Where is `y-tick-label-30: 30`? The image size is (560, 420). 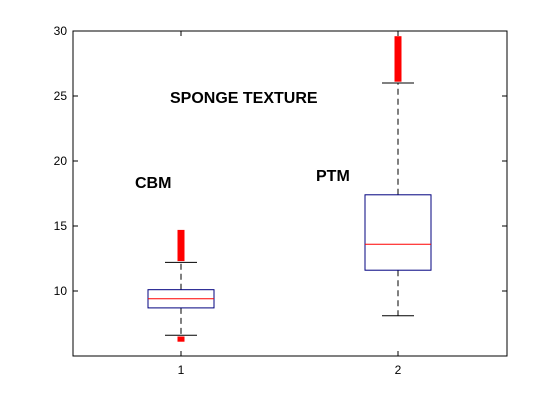 y-tick-label-30: 30 is located at coordinates (61, 31).